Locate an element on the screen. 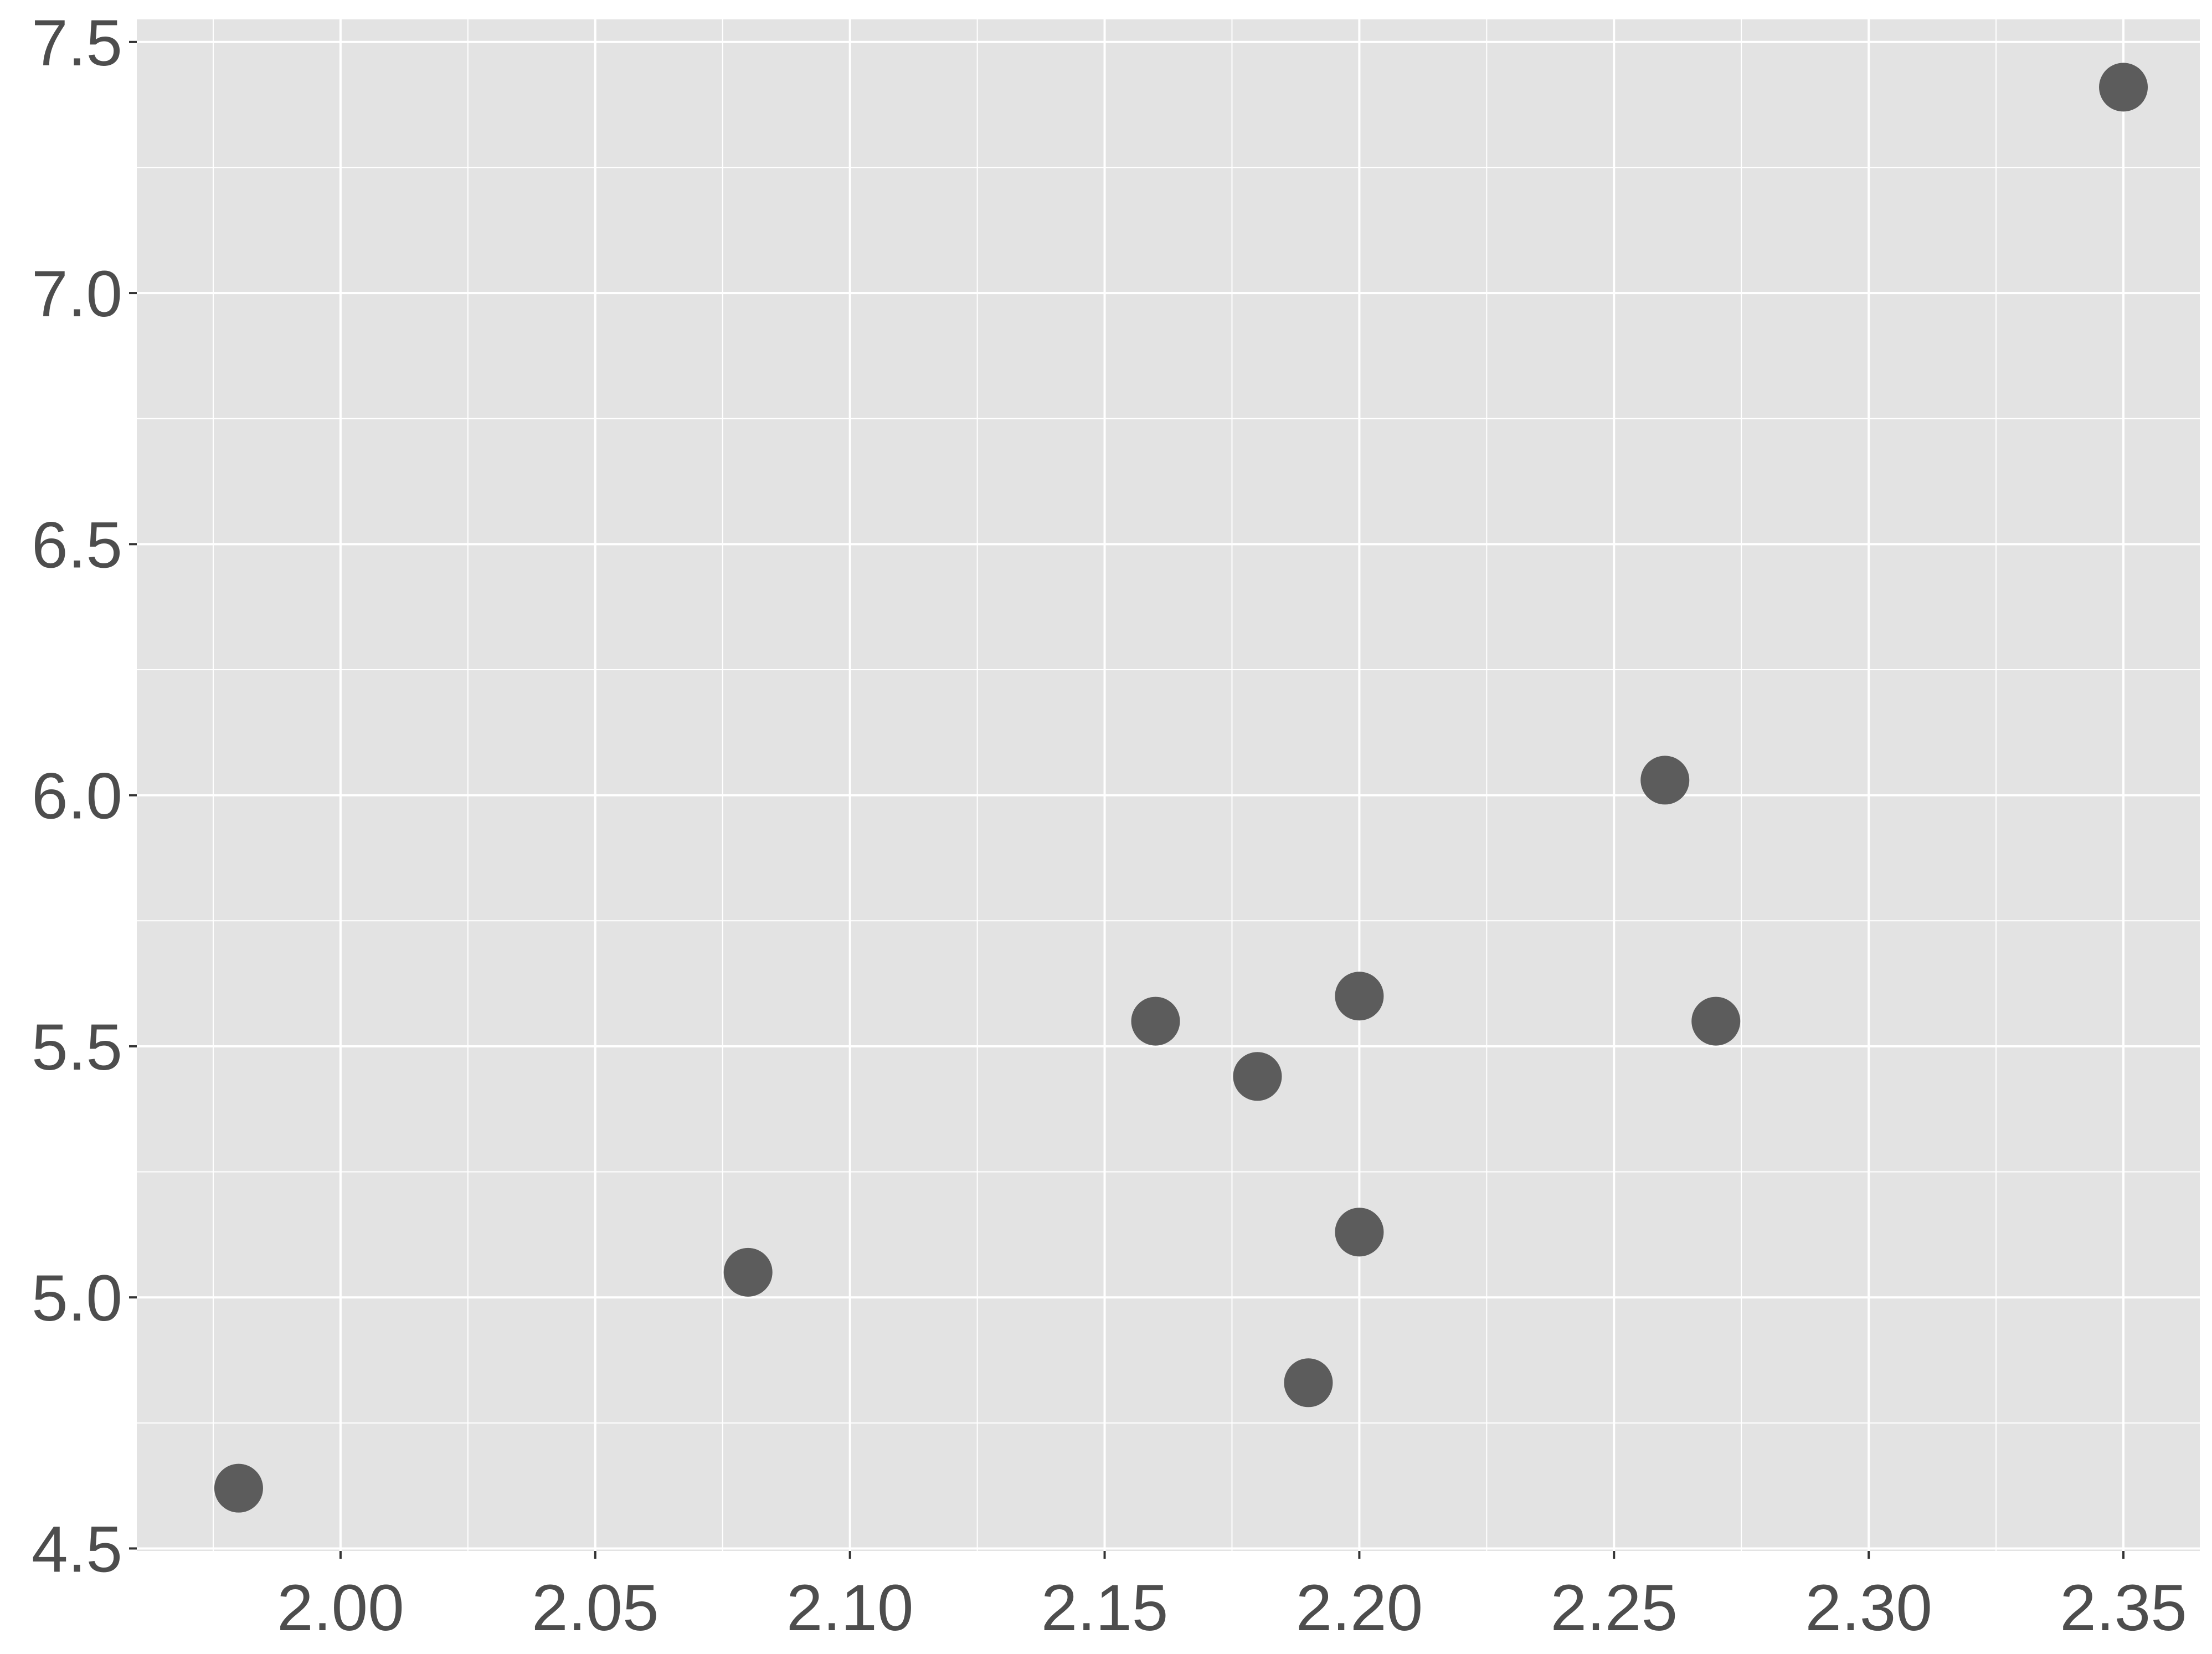  x-tick-label: 2.25 is located at coordinates (1614, 1608).